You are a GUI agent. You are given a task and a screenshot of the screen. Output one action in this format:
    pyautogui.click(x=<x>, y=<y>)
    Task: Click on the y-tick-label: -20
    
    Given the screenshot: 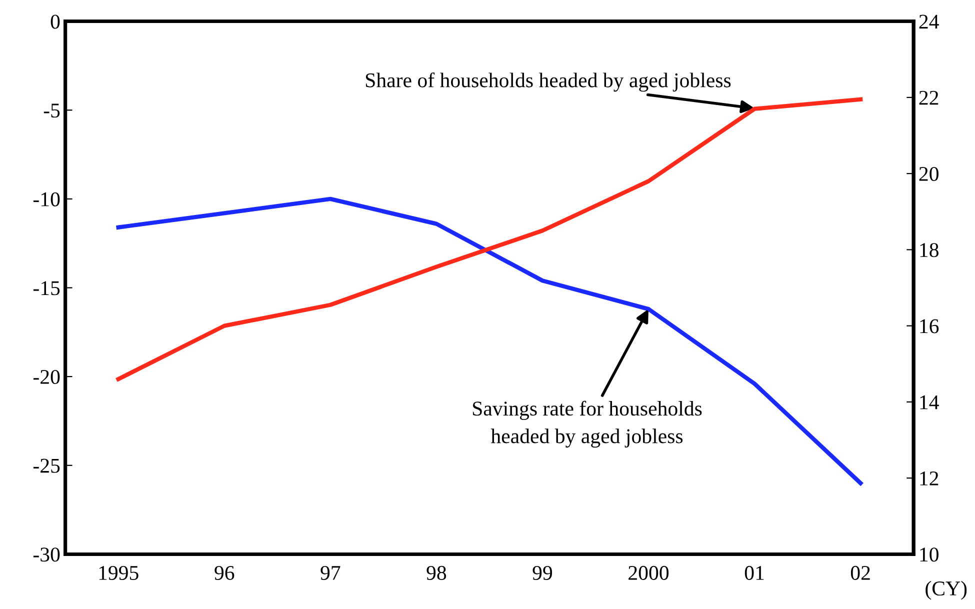 What is the action you would take?
    pyautogui.click(x=46, y=377)
    